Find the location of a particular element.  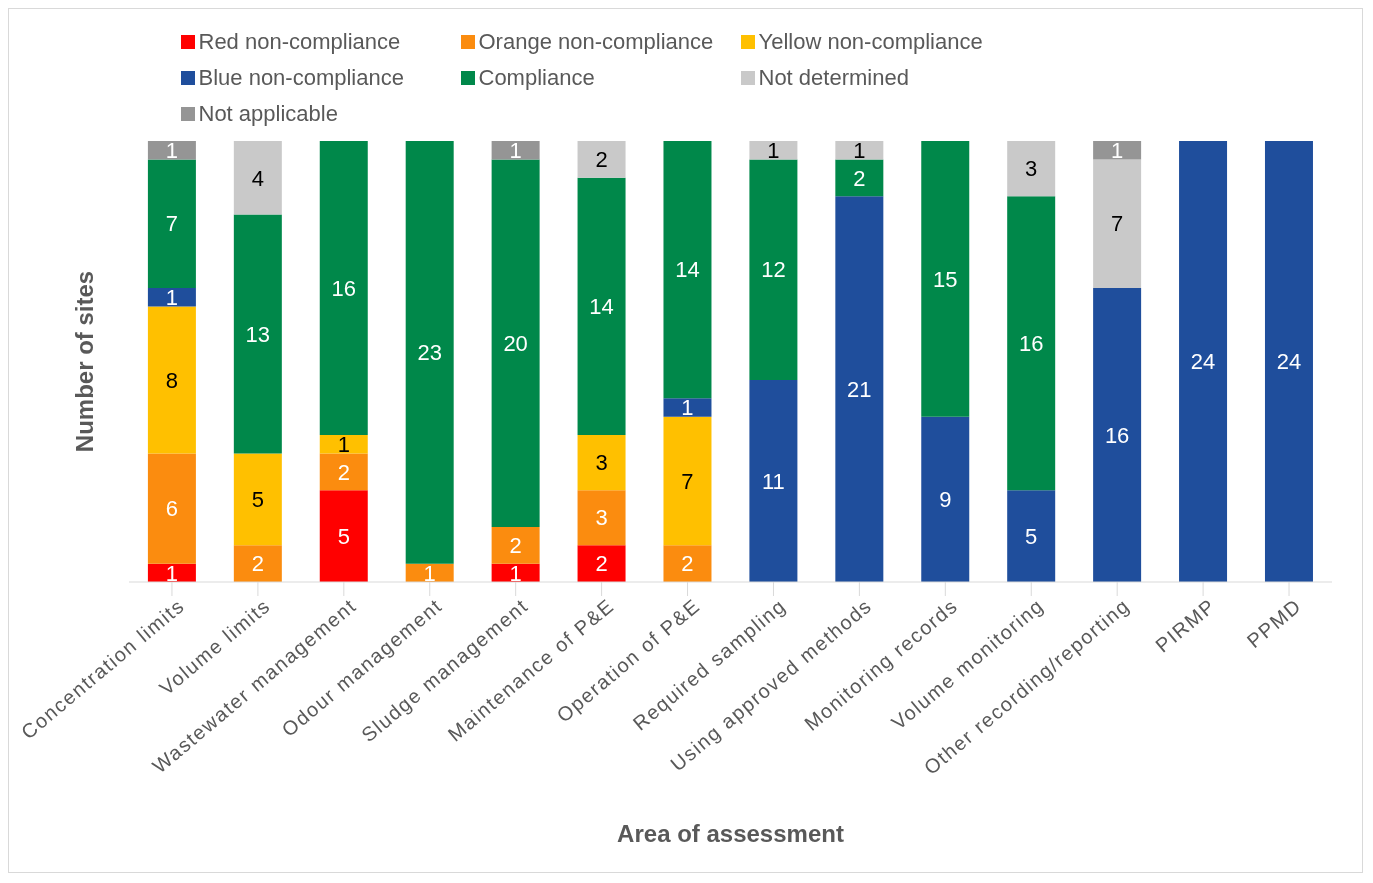

data-label: 4 is located at coordinates (257, 178).